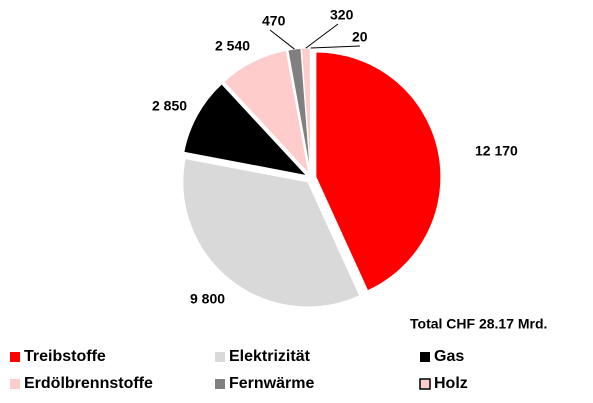 The image size is (593, 403). I want to click on legend-label: Fernwärme, so click(271, 383).